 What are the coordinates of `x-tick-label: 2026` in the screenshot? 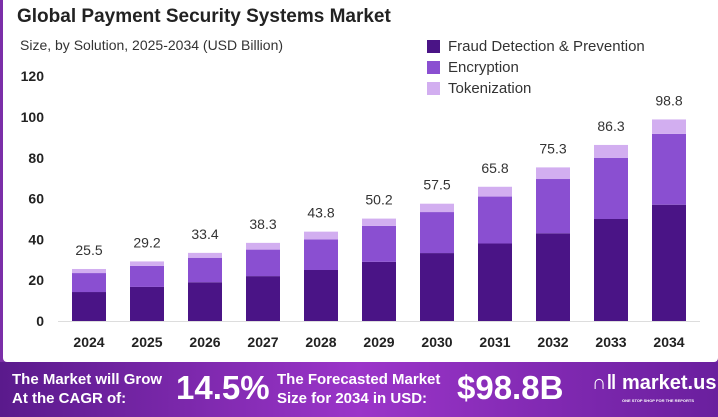 It's located at (204, 342).